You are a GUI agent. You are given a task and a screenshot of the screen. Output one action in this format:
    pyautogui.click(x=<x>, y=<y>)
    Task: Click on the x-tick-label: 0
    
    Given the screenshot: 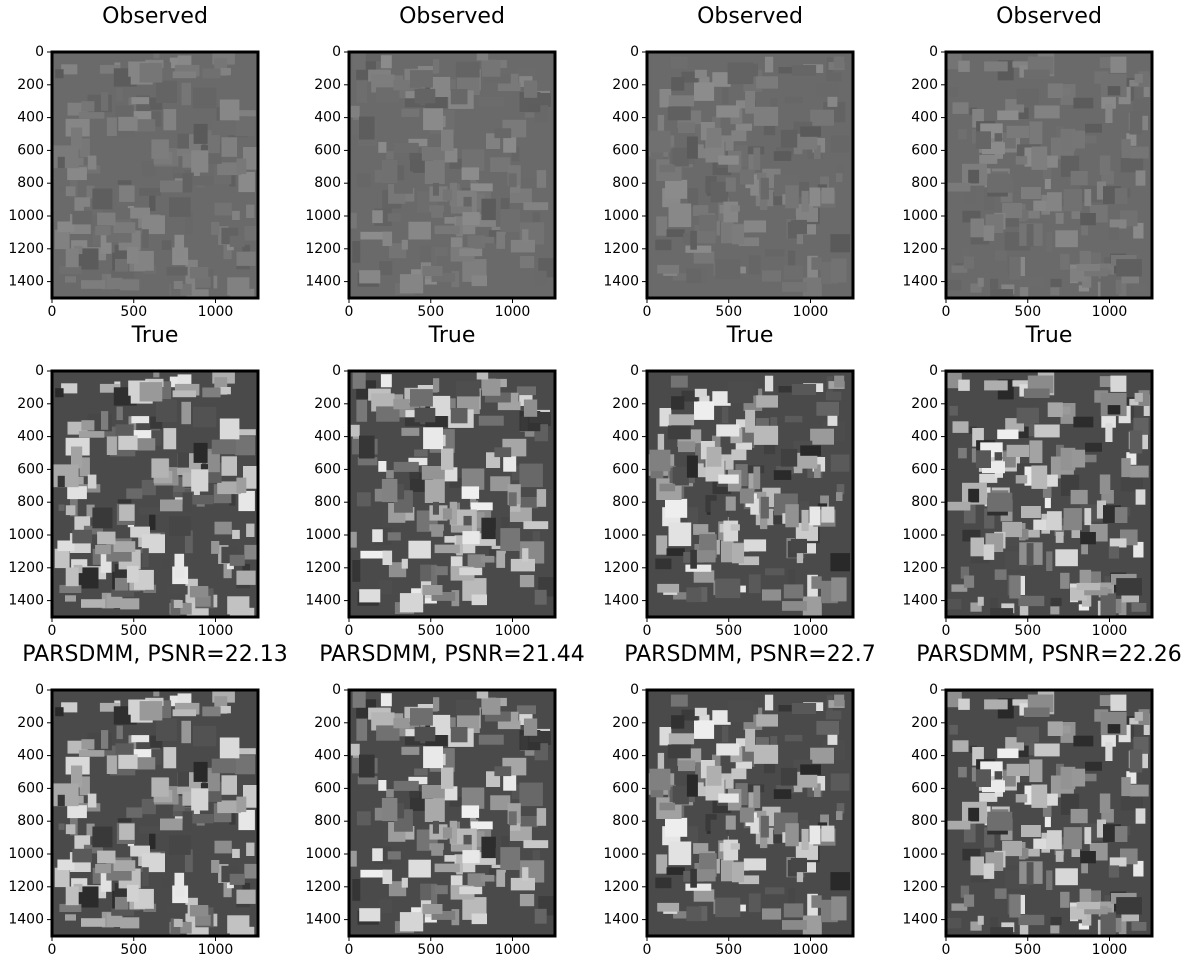 What is the action you would take?
    pyautogui.click(x=52, y=631)
    